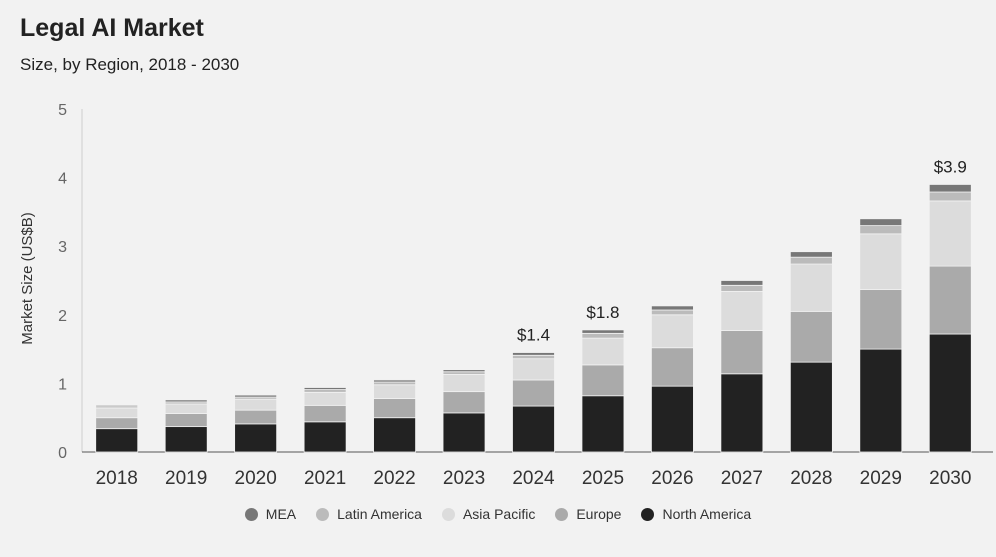  I want to click on legend-item: Asia Pacific, so click(488, 514).